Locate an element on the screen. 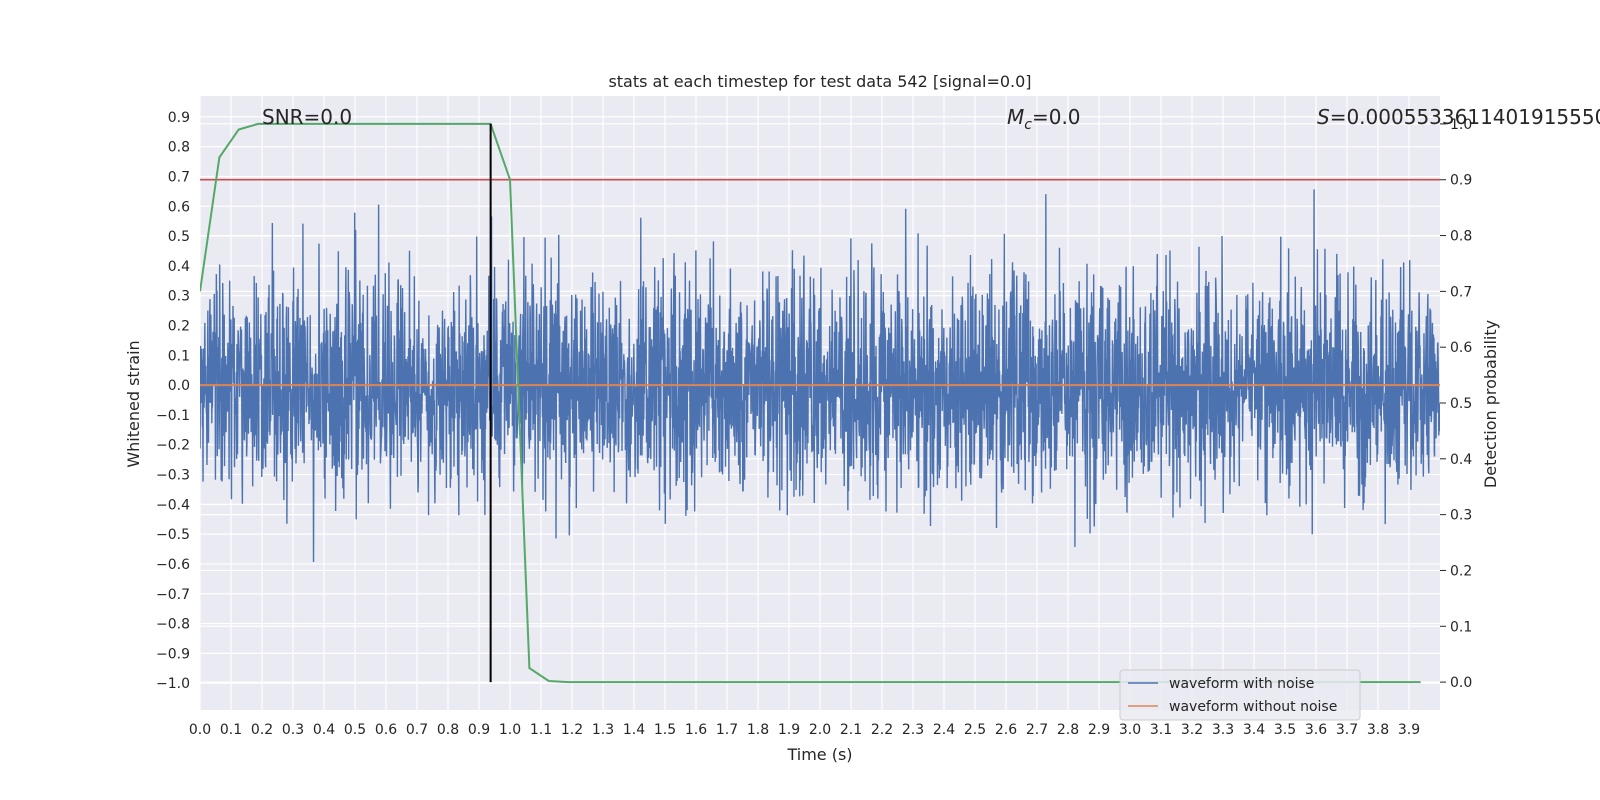 This screenshot has width=1600, height=800. x-tick-label: 2.6 is located at coordinates (1006, 730).